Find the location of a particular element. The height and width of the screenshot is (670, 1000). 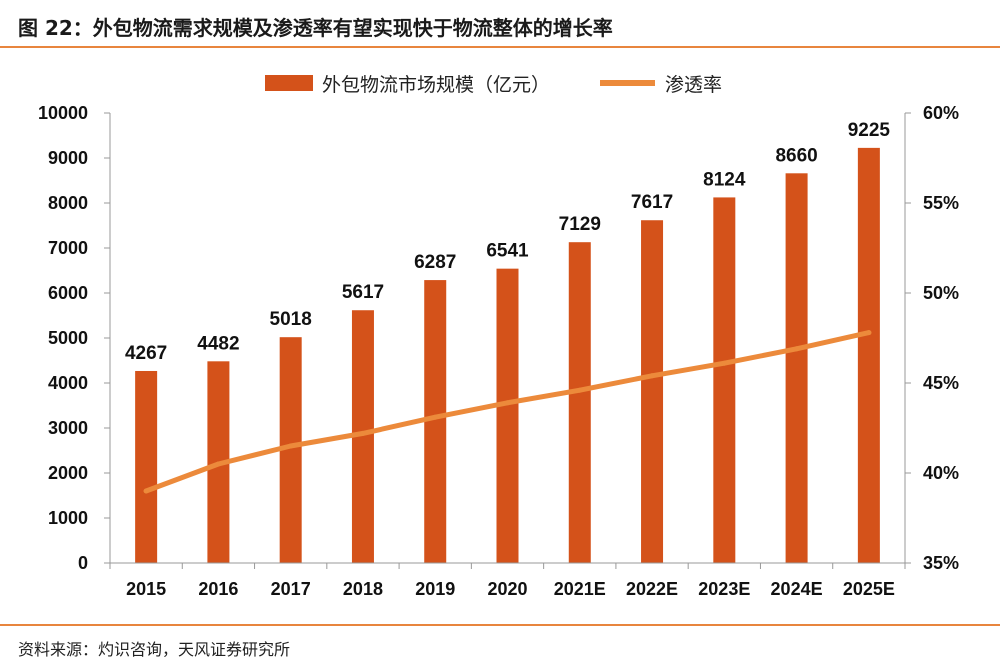

right-tick-label: 60% is located at coordinates (941, 113).